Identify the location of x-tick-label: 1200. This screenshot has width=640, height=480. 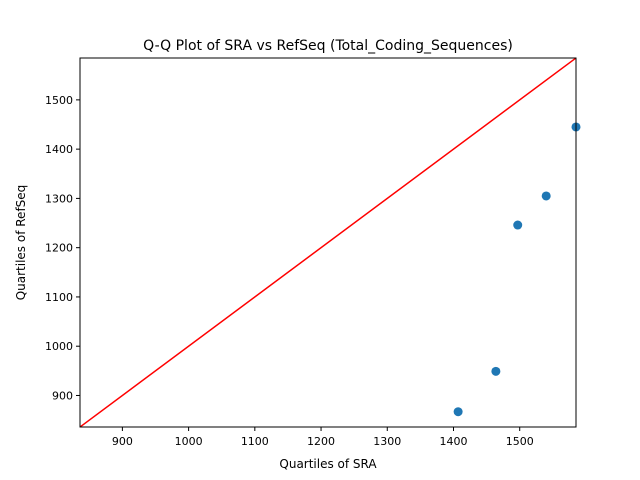
(321, 441).